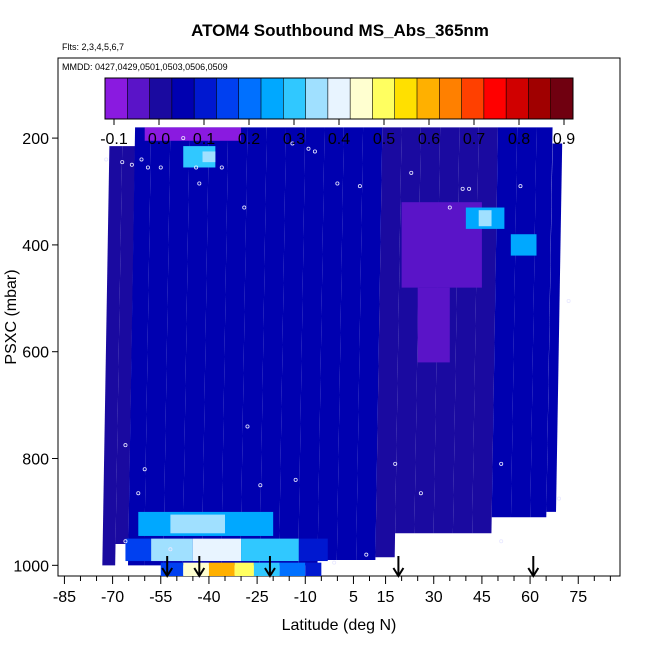  I want to click on x-tick-label: -25, so click(257, 597).